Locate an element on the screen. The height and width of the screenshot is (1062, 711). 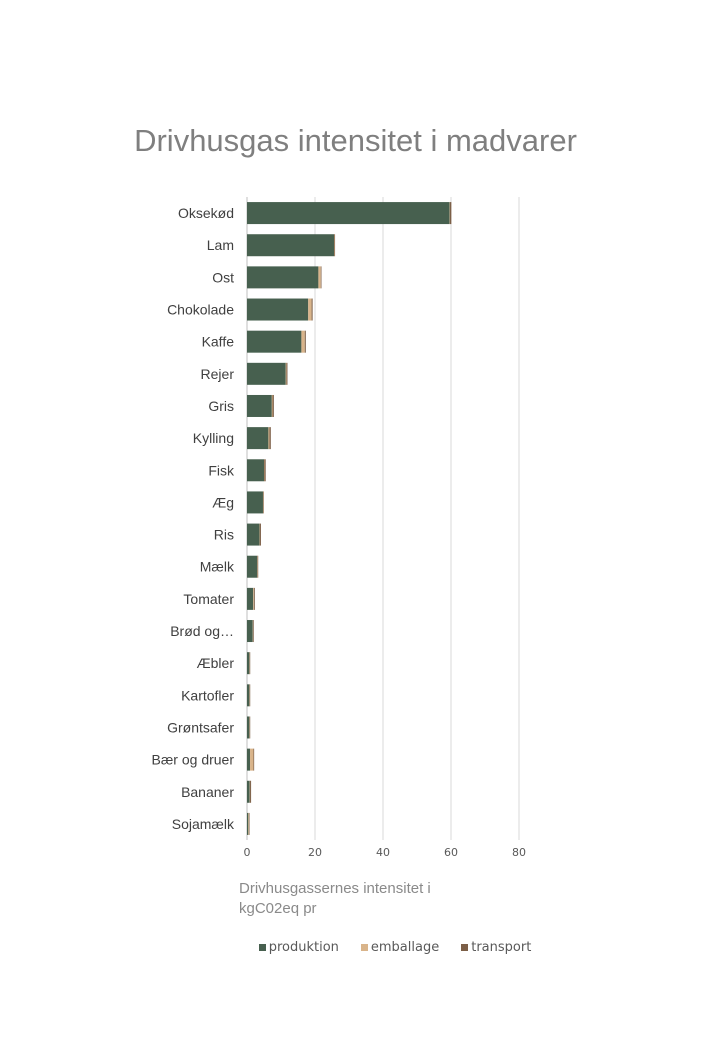
category-label: Mælk is located at coordinates (217, 567).